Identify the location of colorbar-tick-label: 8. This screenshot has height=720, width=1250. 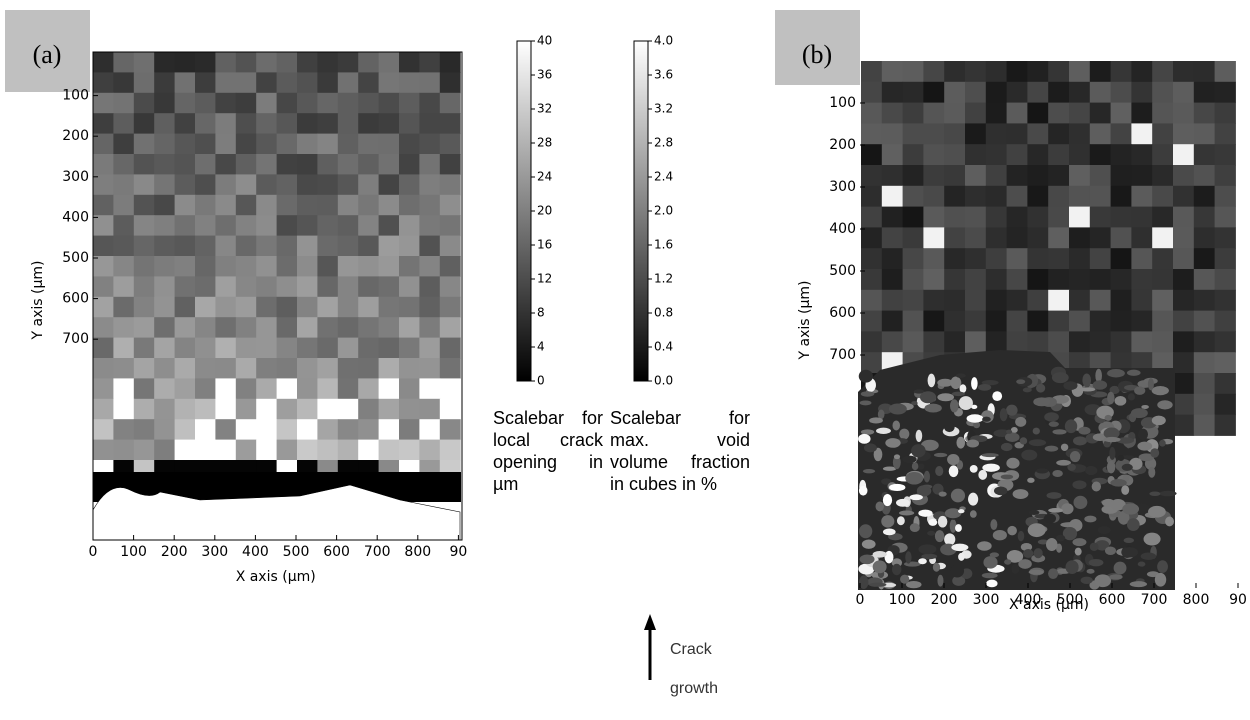
(541, 313).